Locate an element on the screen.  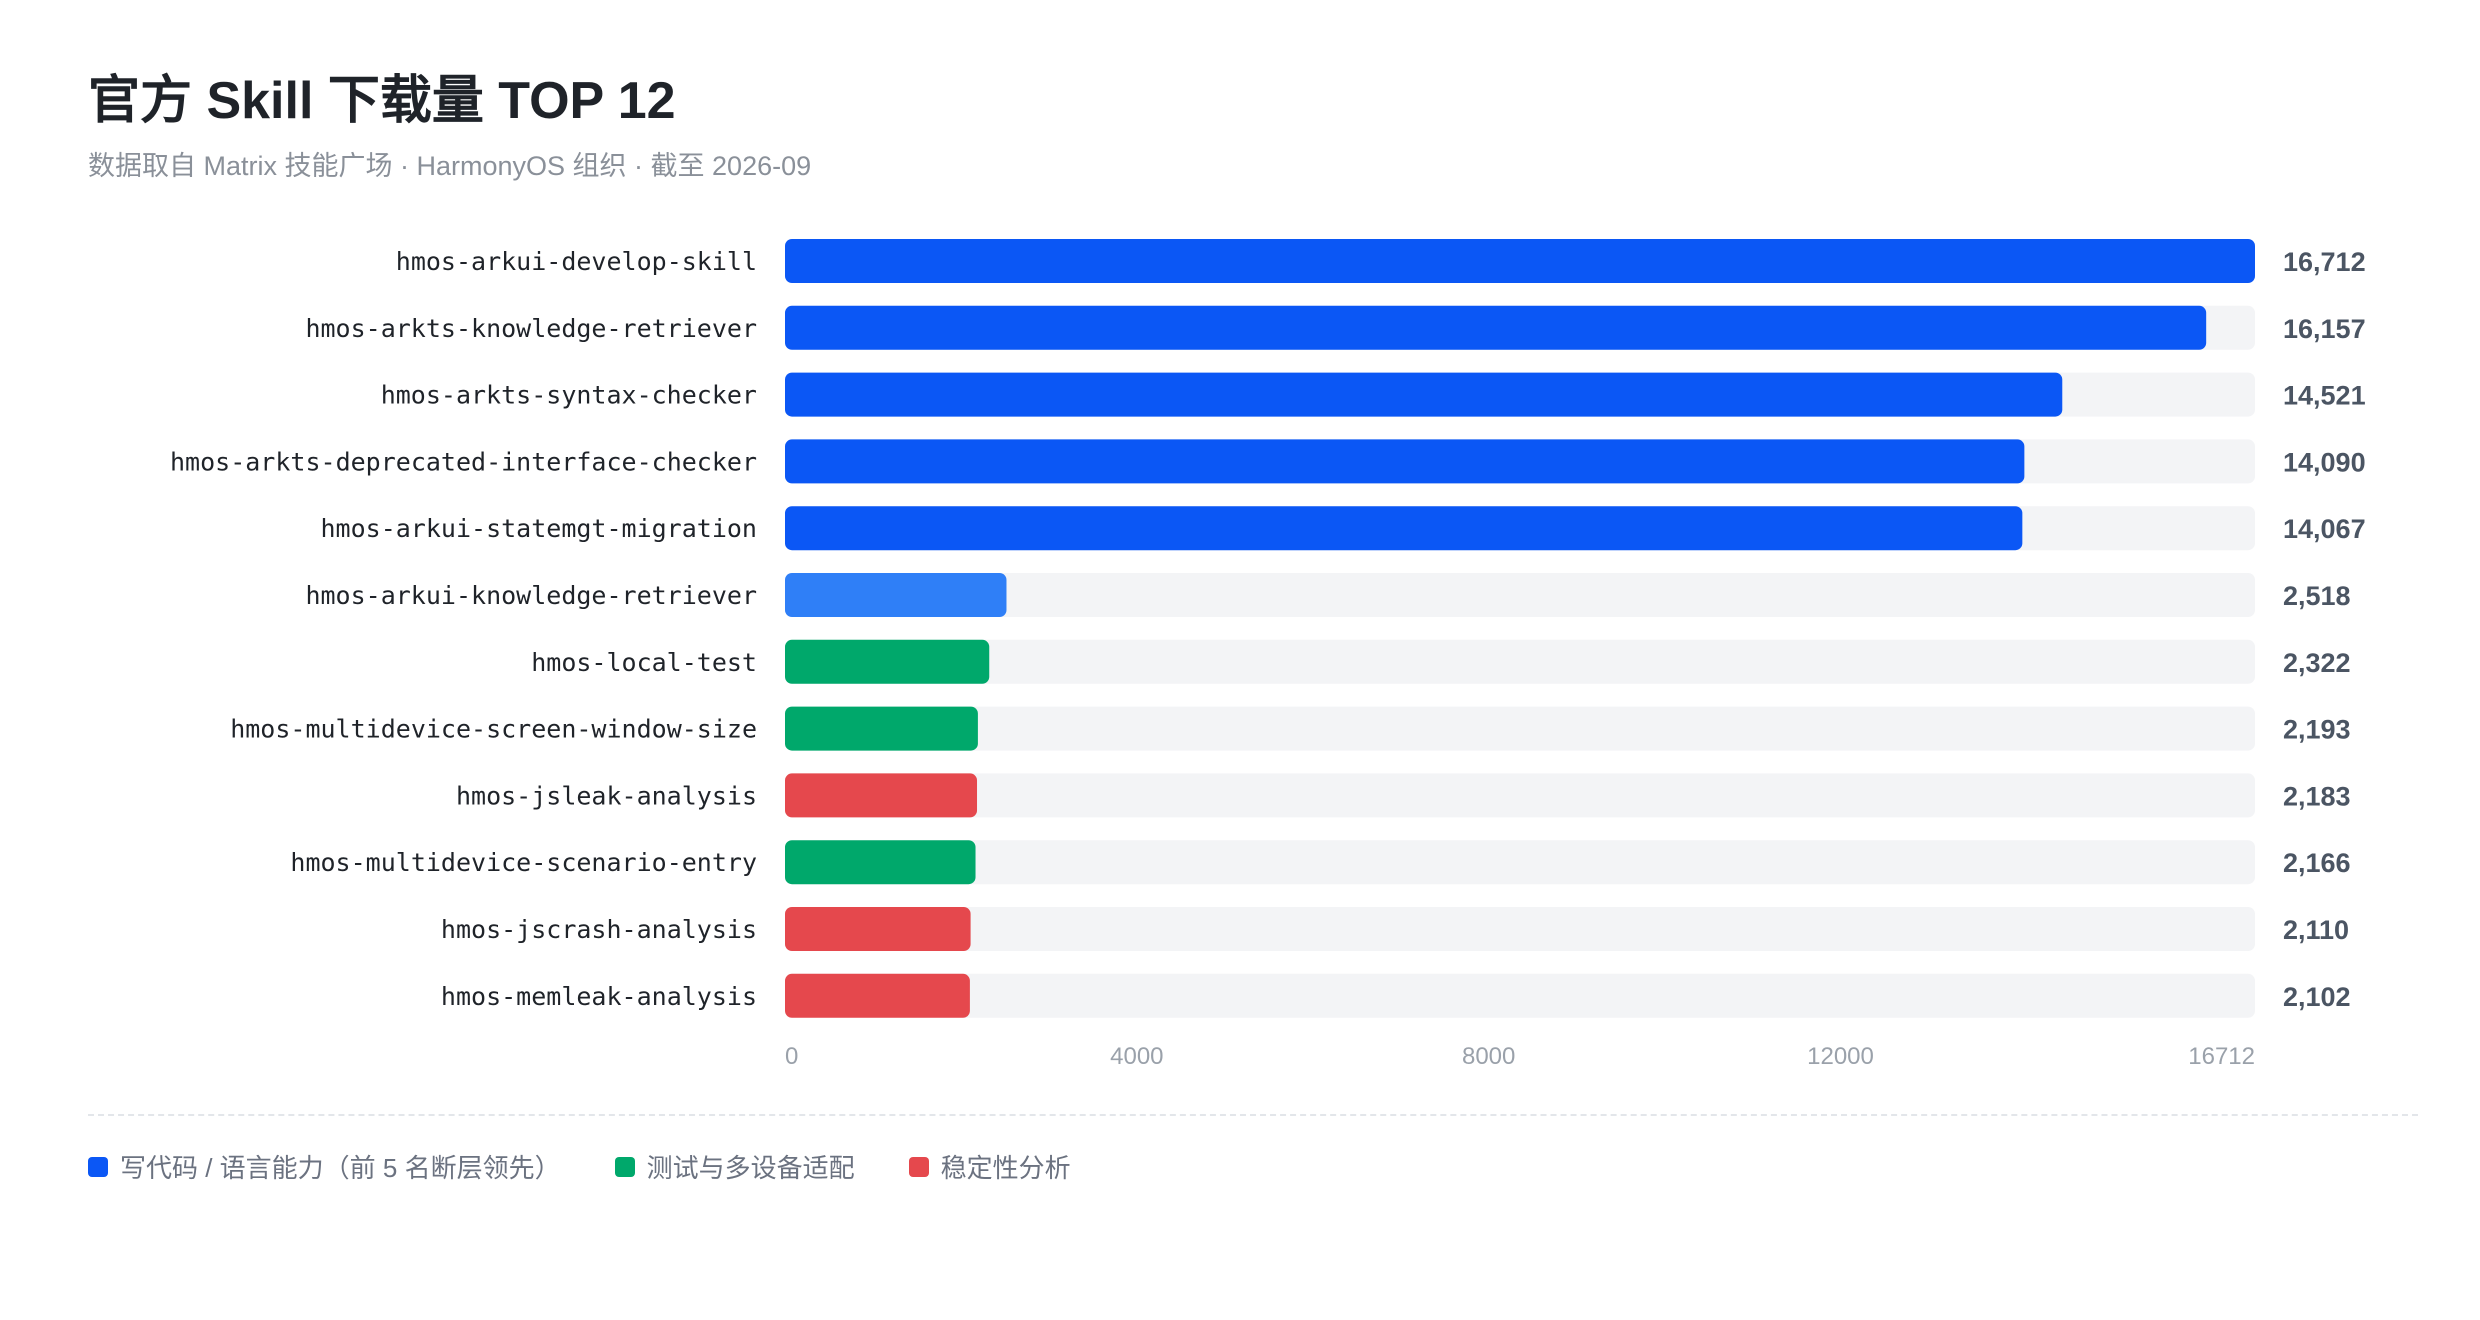
bar-value-label: 2,322 is located at coordinates (2317, 663).